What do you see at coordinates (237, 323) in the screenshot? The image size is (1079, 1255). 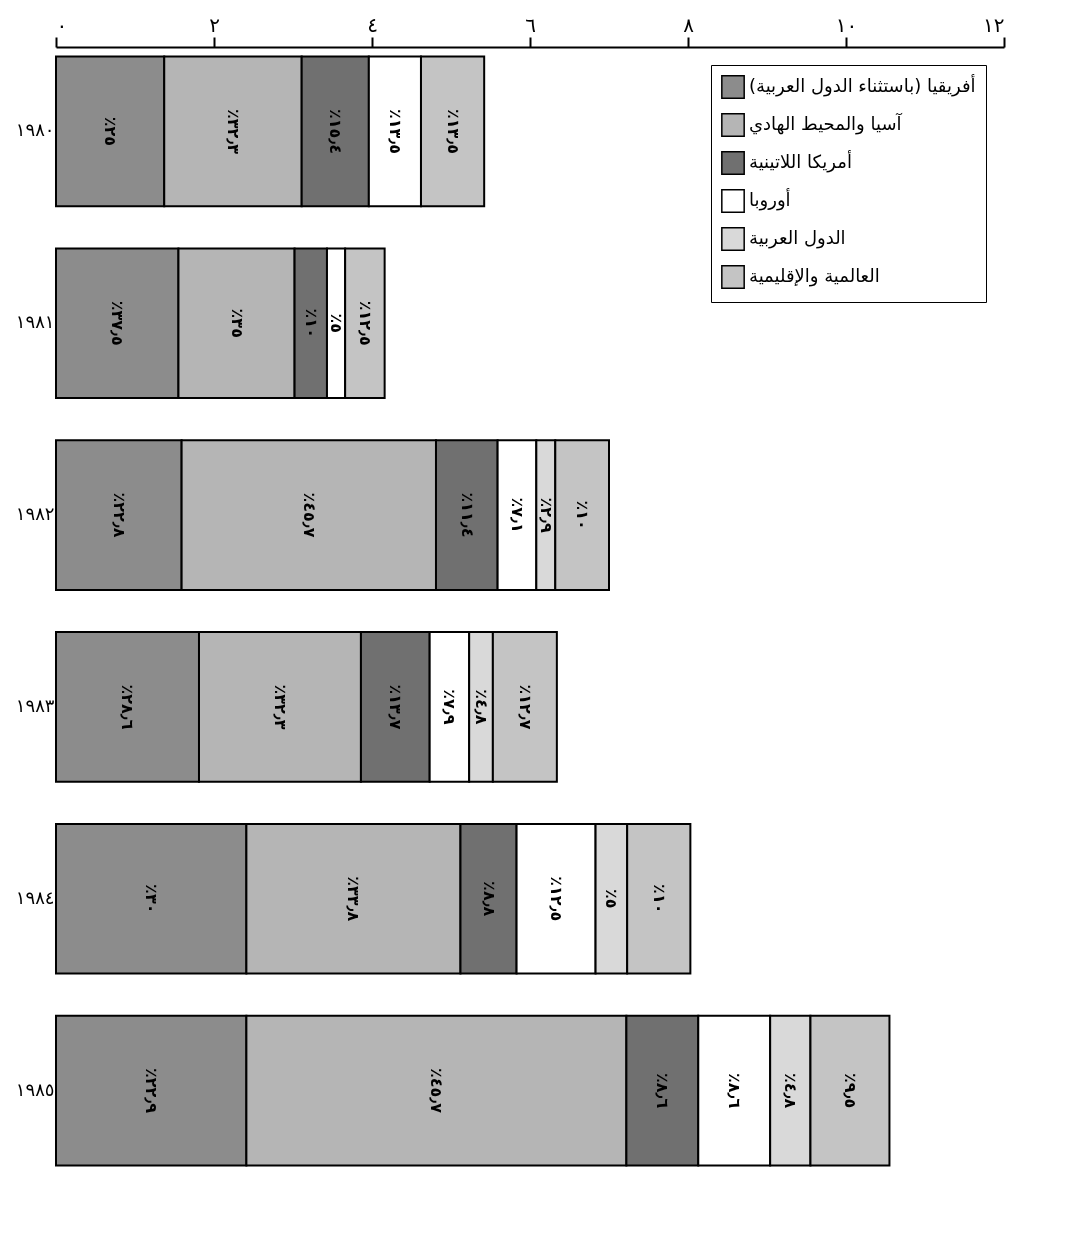 I see `annotation: ٪٣٥` at bounding box center [237, 323].